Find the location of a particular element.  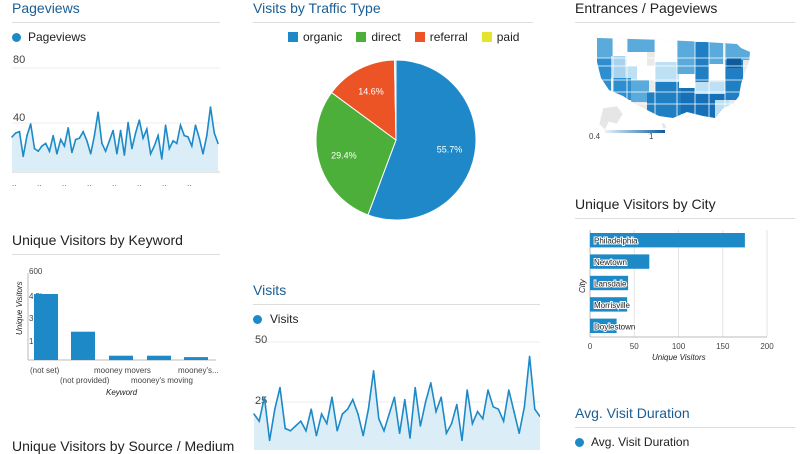

city-gridlines is located at coordinates (678, 284).